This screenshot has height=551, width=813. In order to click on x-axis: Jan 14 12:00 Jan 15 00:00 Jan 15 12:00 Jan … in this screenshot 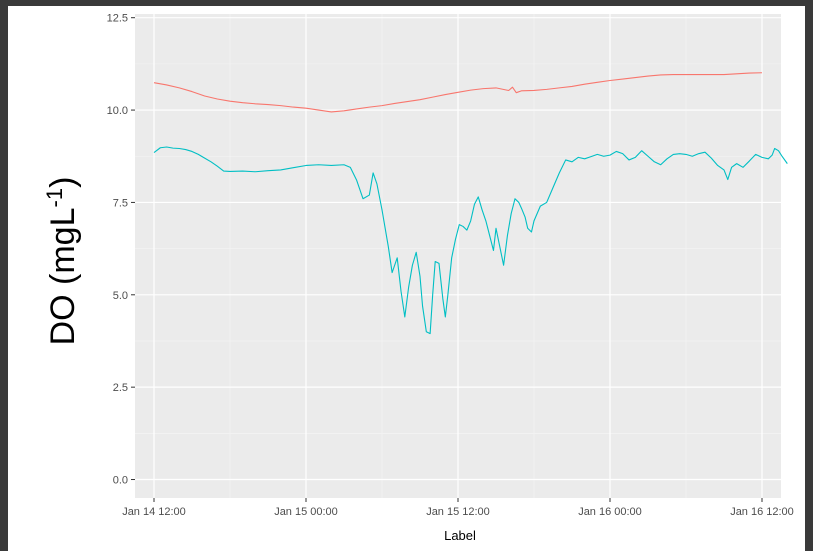, I will do `click(458, 508)`.